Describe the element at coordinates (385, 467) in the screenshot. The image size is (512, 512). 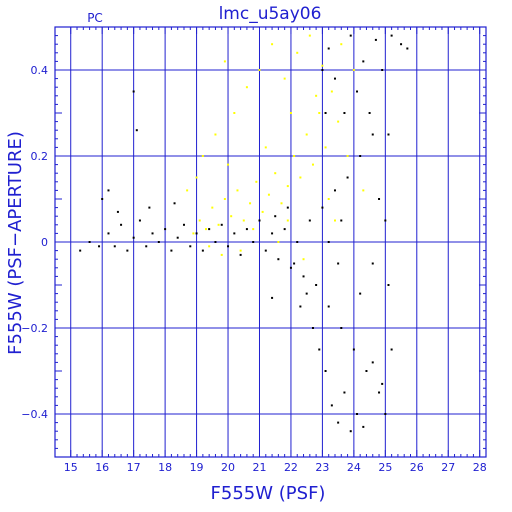
I see `x-tick-label: 25` at that location.